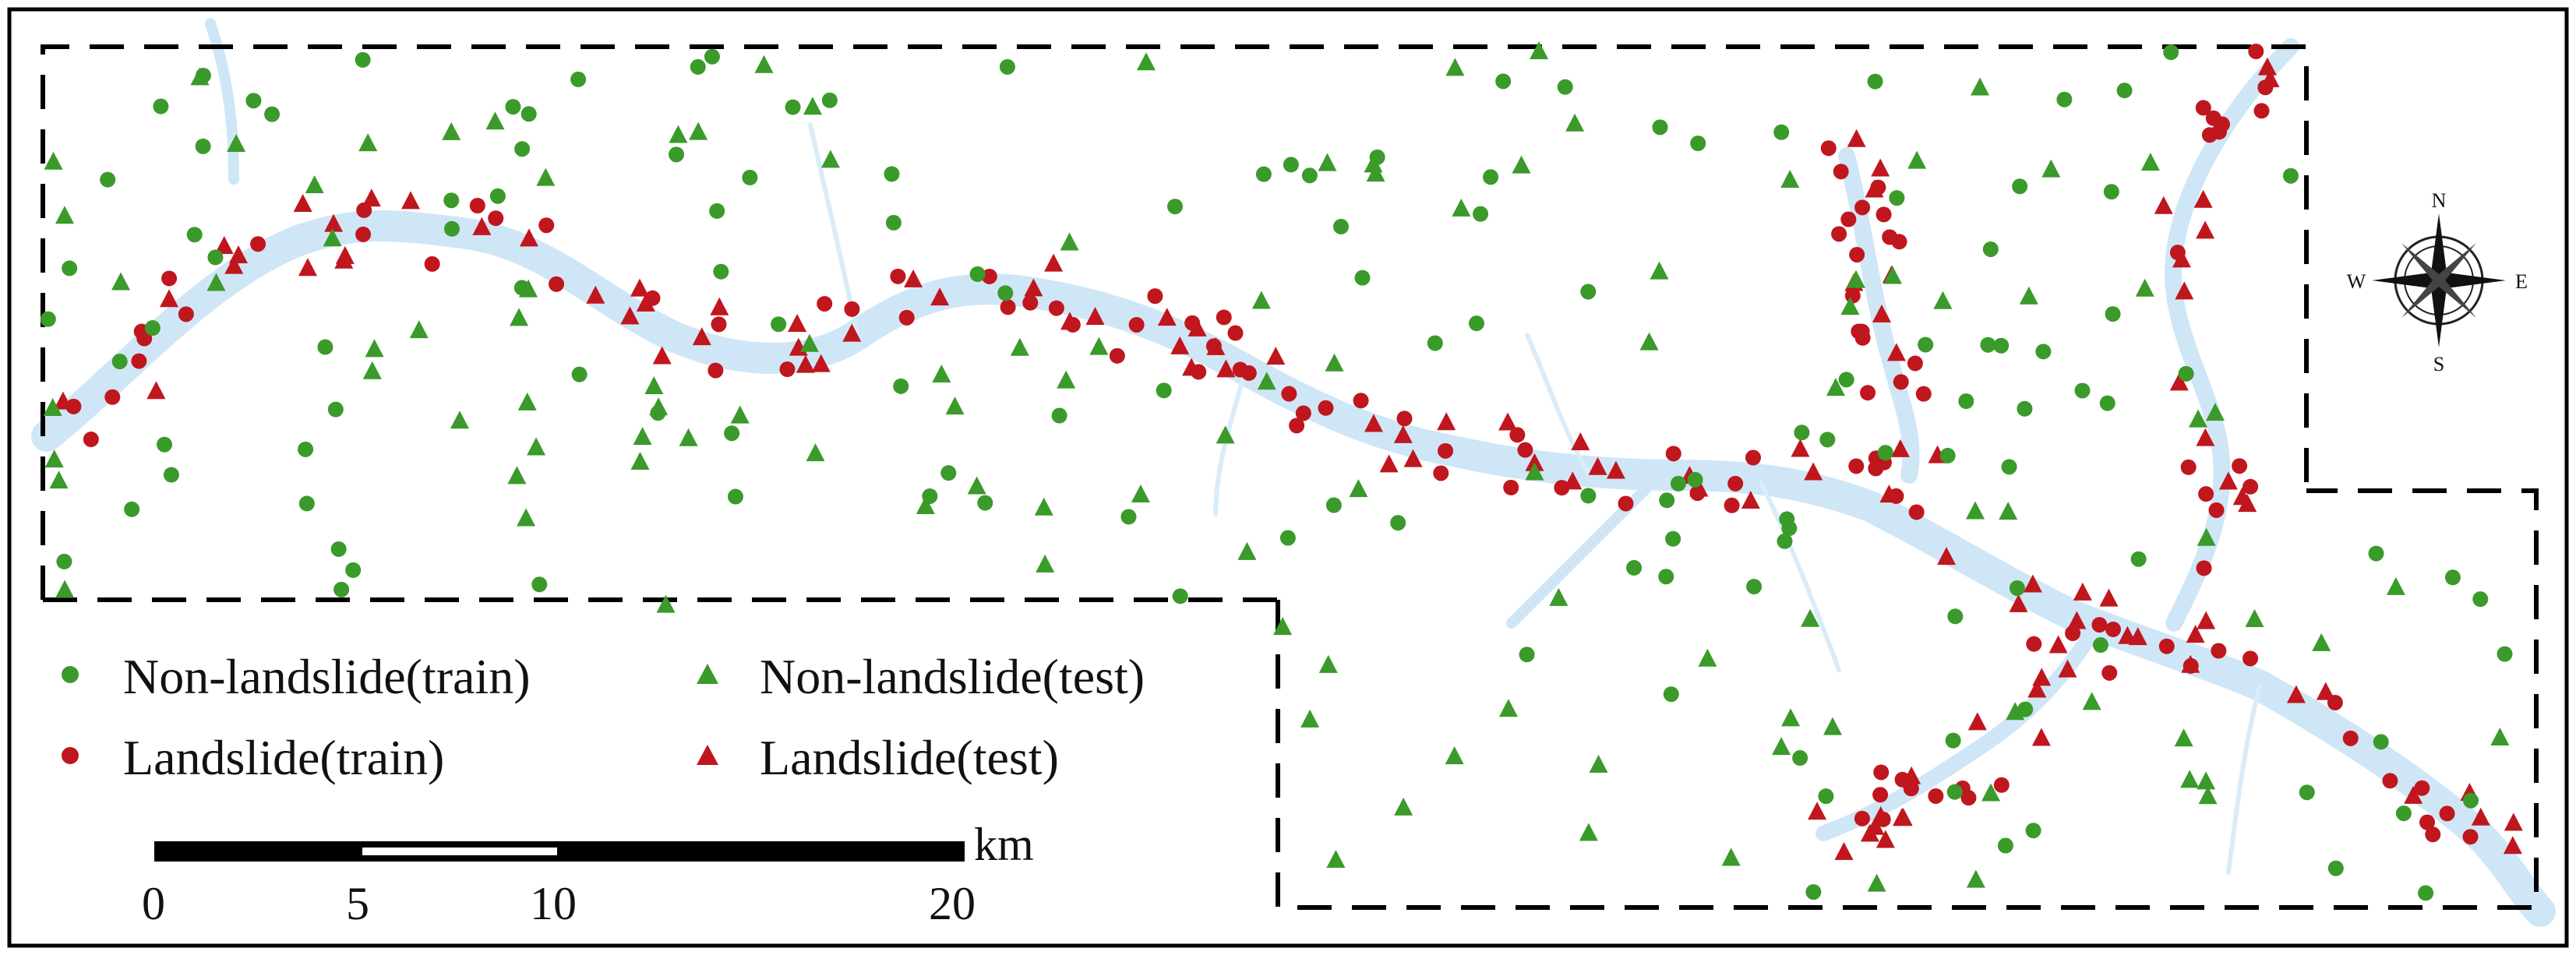 This screenshot has width=2576, height=955. What do you see at coordinates (2457, 299) in the screenshot?
I see `compass-point-se` at bounding box center [2457, 299].